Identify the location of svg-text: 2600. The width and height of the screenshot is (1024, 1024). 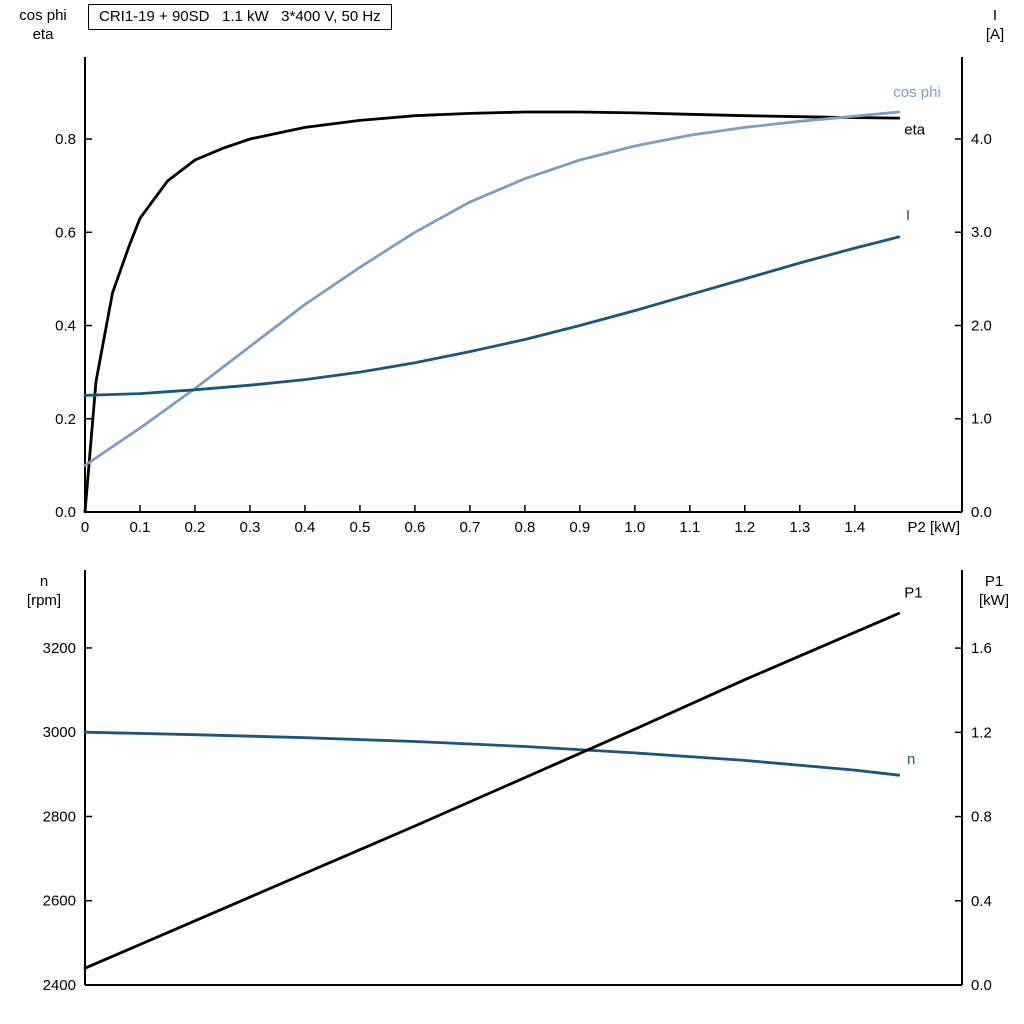
(59, 901).